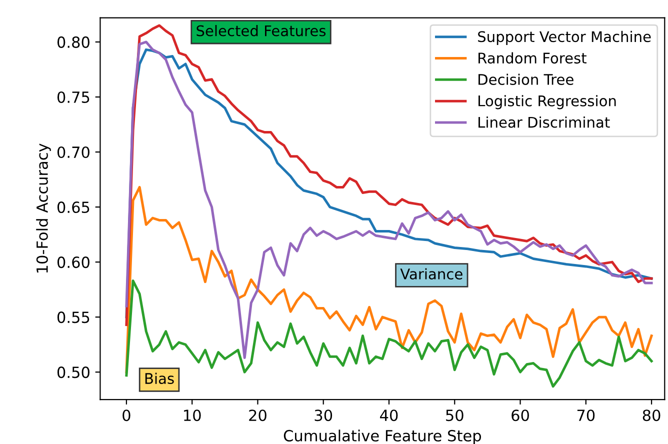 The image size is (668, 444). What do you see at coordinates (544, 122) in the screenshot?
I see `legend-label: Linear Discriminat` at bounding box center [544, 122].